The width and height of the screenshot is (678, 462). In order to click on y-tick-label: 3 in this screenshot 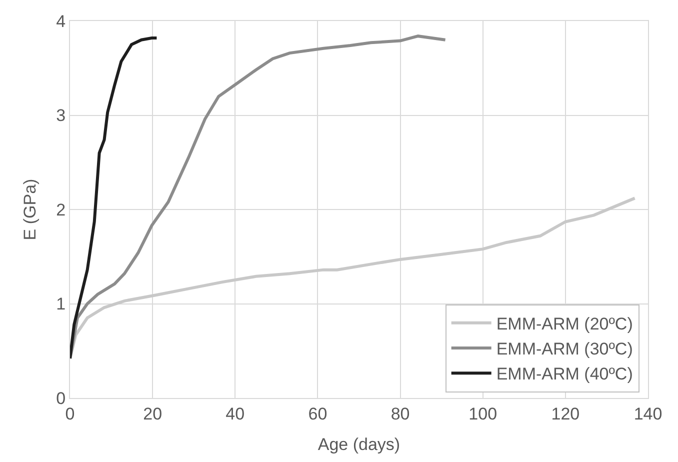, I will do `click(61, 116)`.